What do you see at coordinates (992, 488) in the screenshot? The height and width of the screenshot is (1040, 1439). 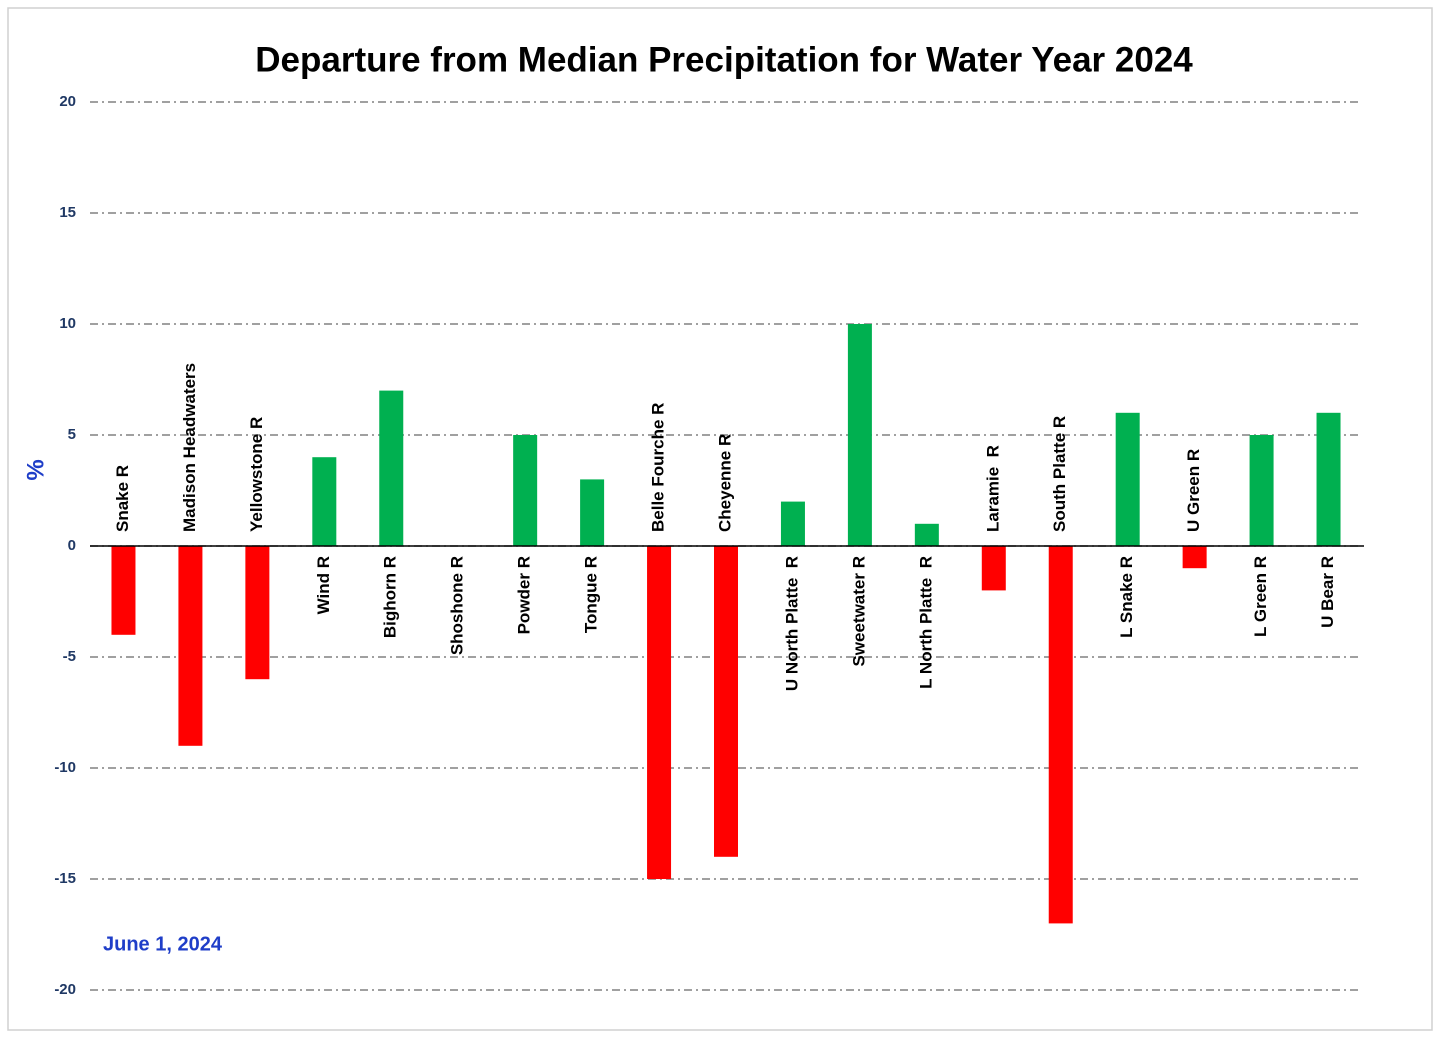 I see `x-tick-label: Laramie R` at bounding box center [992, 488].